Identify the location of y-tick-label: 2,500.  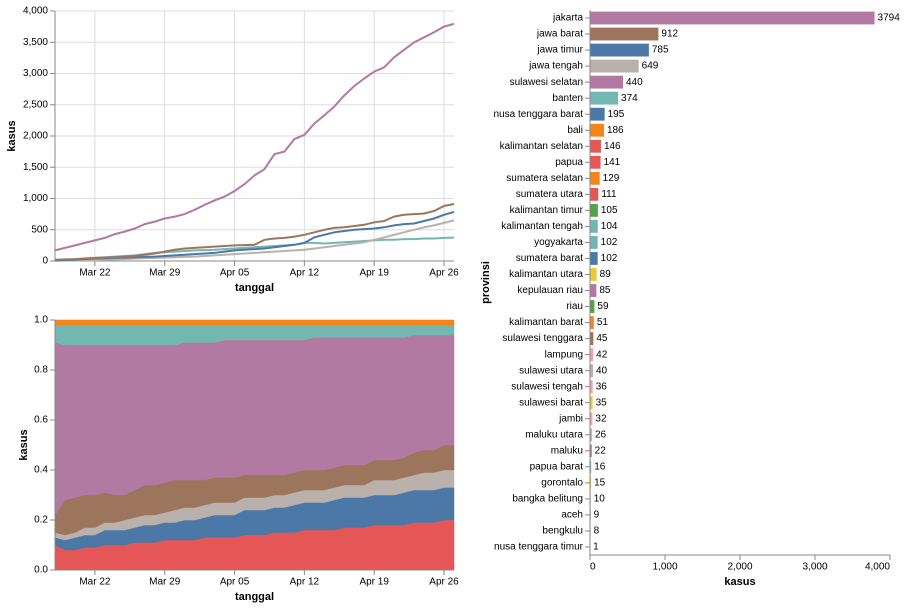
(35, 104).